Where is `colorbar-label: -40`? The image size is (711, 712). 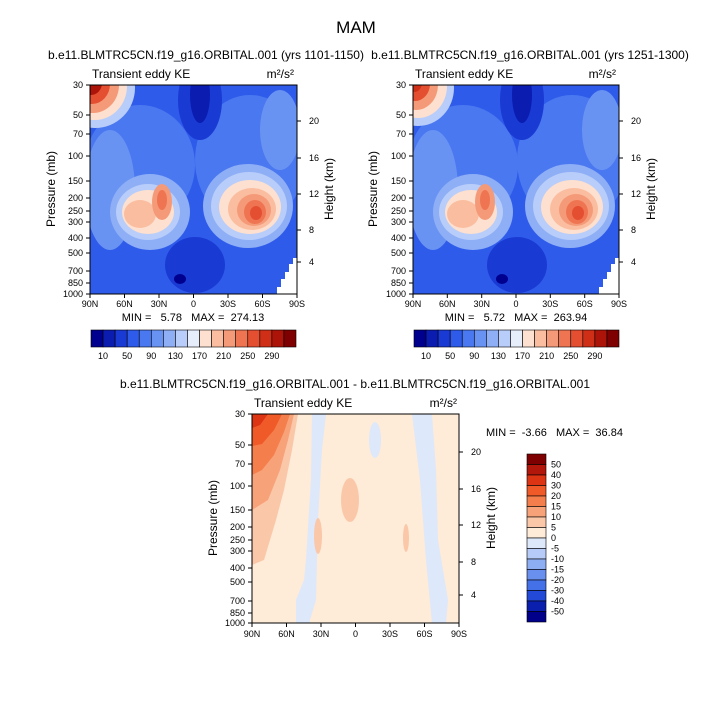 colorbar-label: -40 is located at coordinates (557, 601).